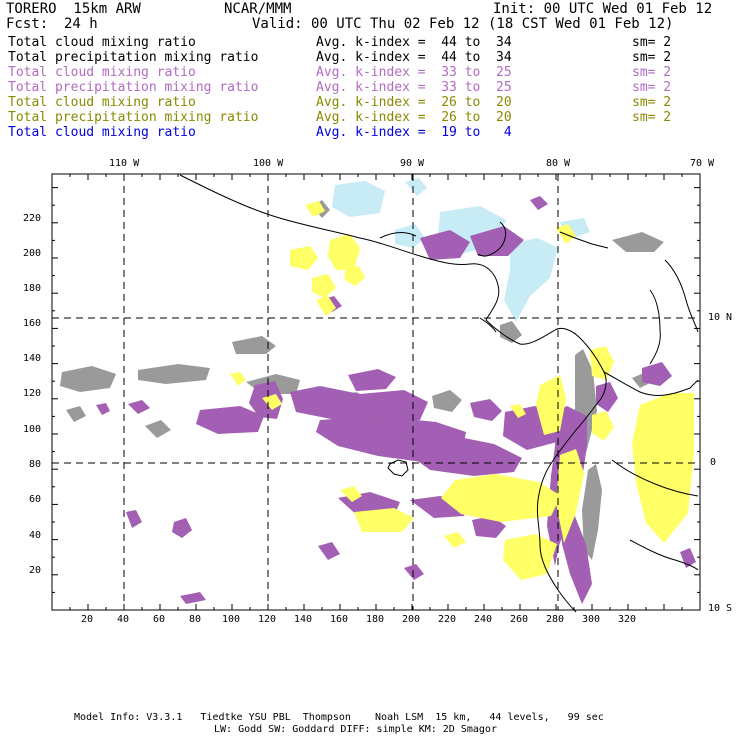 Image resolution: width=740 pixels, height=740 pixels. Describe the element at coordinates (231, 619) in the screenshot. I see `x-tick-label: 100` at that location.